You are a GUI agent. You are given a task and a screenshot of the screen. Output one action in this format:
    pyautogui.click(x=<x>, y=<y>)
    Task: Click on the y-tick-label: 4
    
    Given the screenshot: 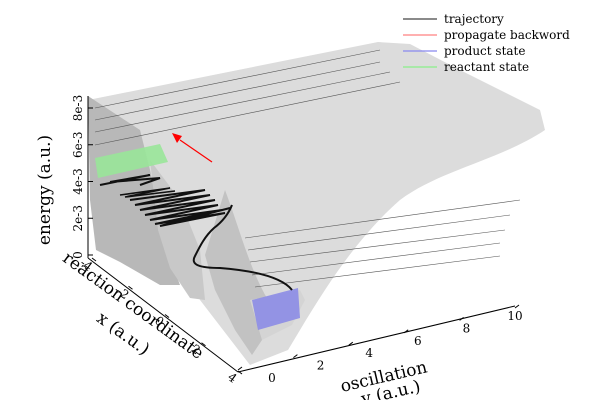 What is the action you would take?
    pyautogui.click(x=369, y=353)
    